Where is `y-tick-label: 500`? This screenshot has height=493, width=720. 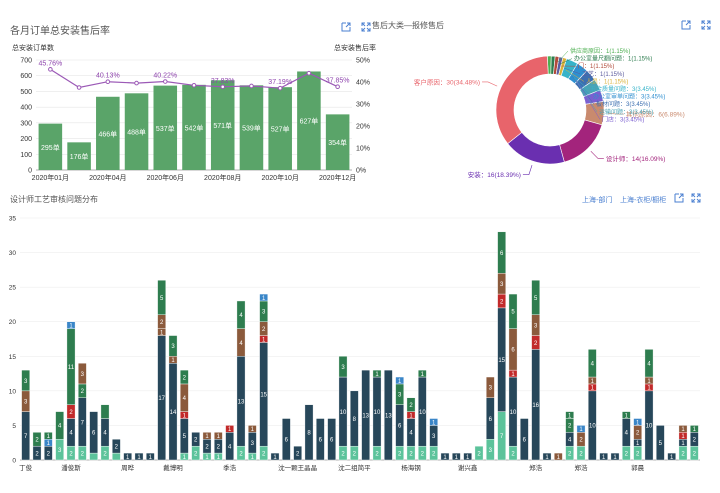
y-tick-label: 500 is located at coordinates (26, 92).